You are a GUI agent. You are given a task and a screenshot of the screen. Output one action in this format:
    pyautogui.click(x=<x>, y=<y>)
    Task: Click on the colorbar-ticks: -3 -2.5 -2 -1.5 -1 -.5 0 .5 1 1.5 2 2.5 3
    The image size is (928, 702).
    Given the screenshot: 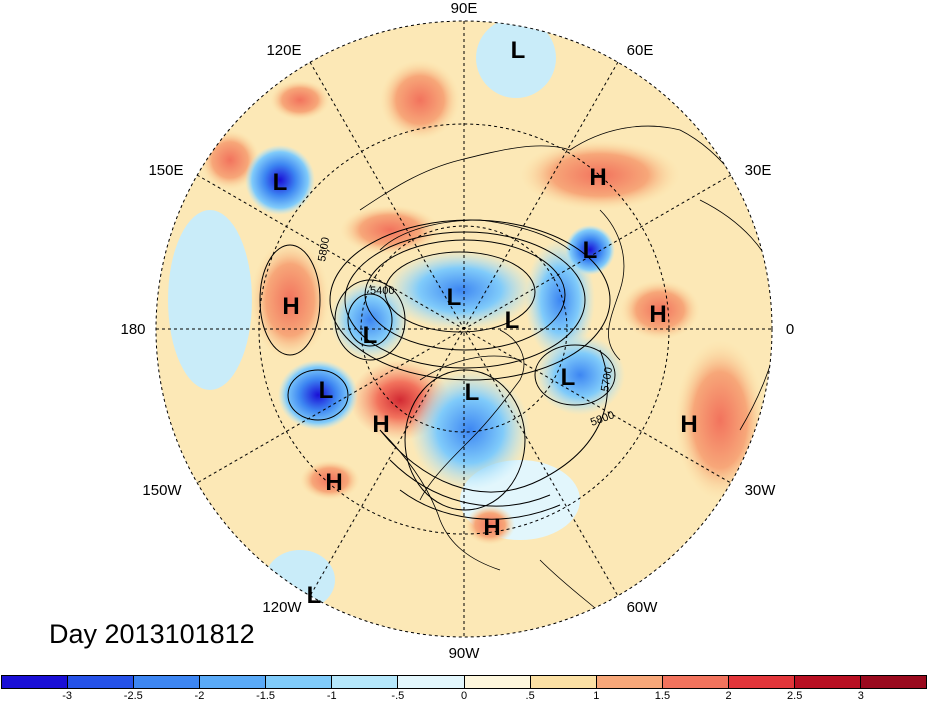 What is the action you would take?
    pyautogui.click(x=464, y=696)
    